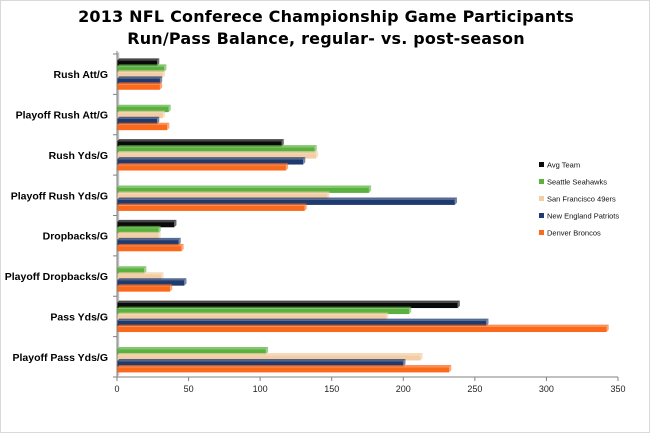  What do you see at coordinates (617, 389) in the screenshot?
I see `x-tick-label: 350` at bounding box center [617, 389].